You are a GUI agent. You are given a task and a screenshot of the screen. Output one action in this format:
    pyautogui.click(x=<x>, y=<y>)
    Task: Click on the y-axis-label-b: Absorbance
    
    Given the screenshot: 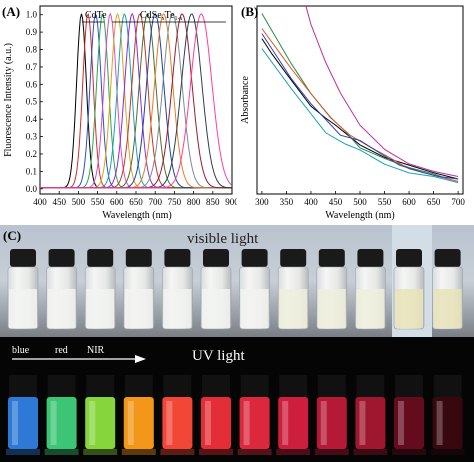 What is the action you would take?
    pyautogui.click(x=245, y=100)
    